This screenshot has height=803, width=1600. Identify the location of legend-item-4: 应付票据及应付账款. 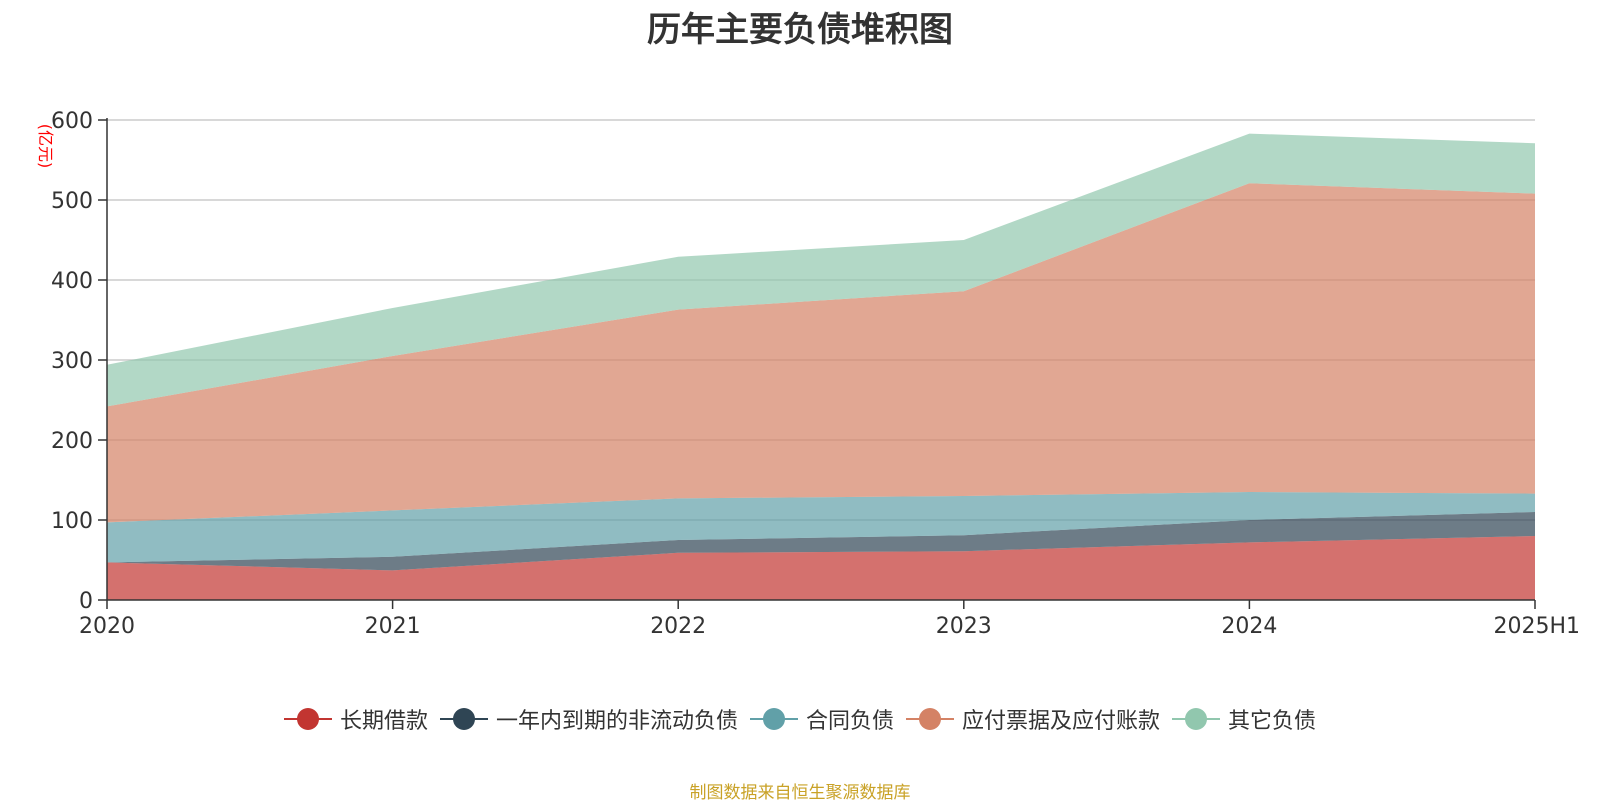
(1033, 719).